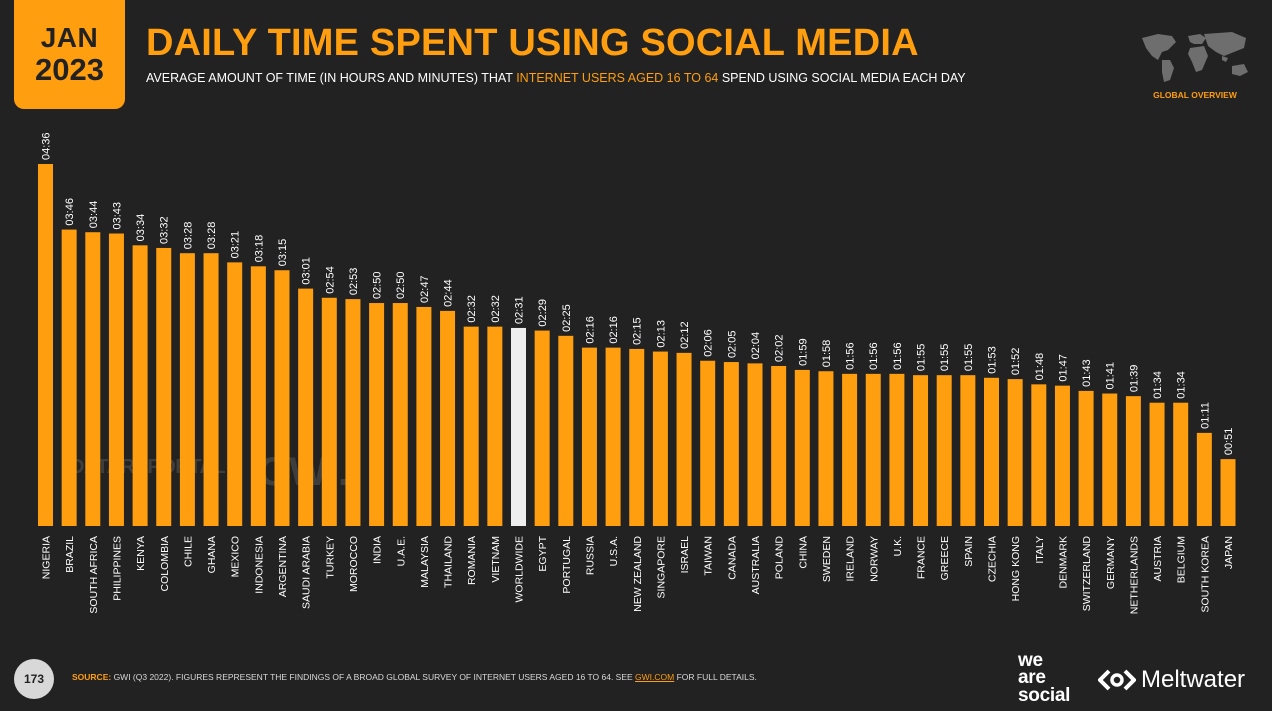 This screenshot has height=711, width=1272. What do you see at coordinates (1195, 57) in the screenshot?
I see `world-map-icon` at bounding box center [1195, 57].